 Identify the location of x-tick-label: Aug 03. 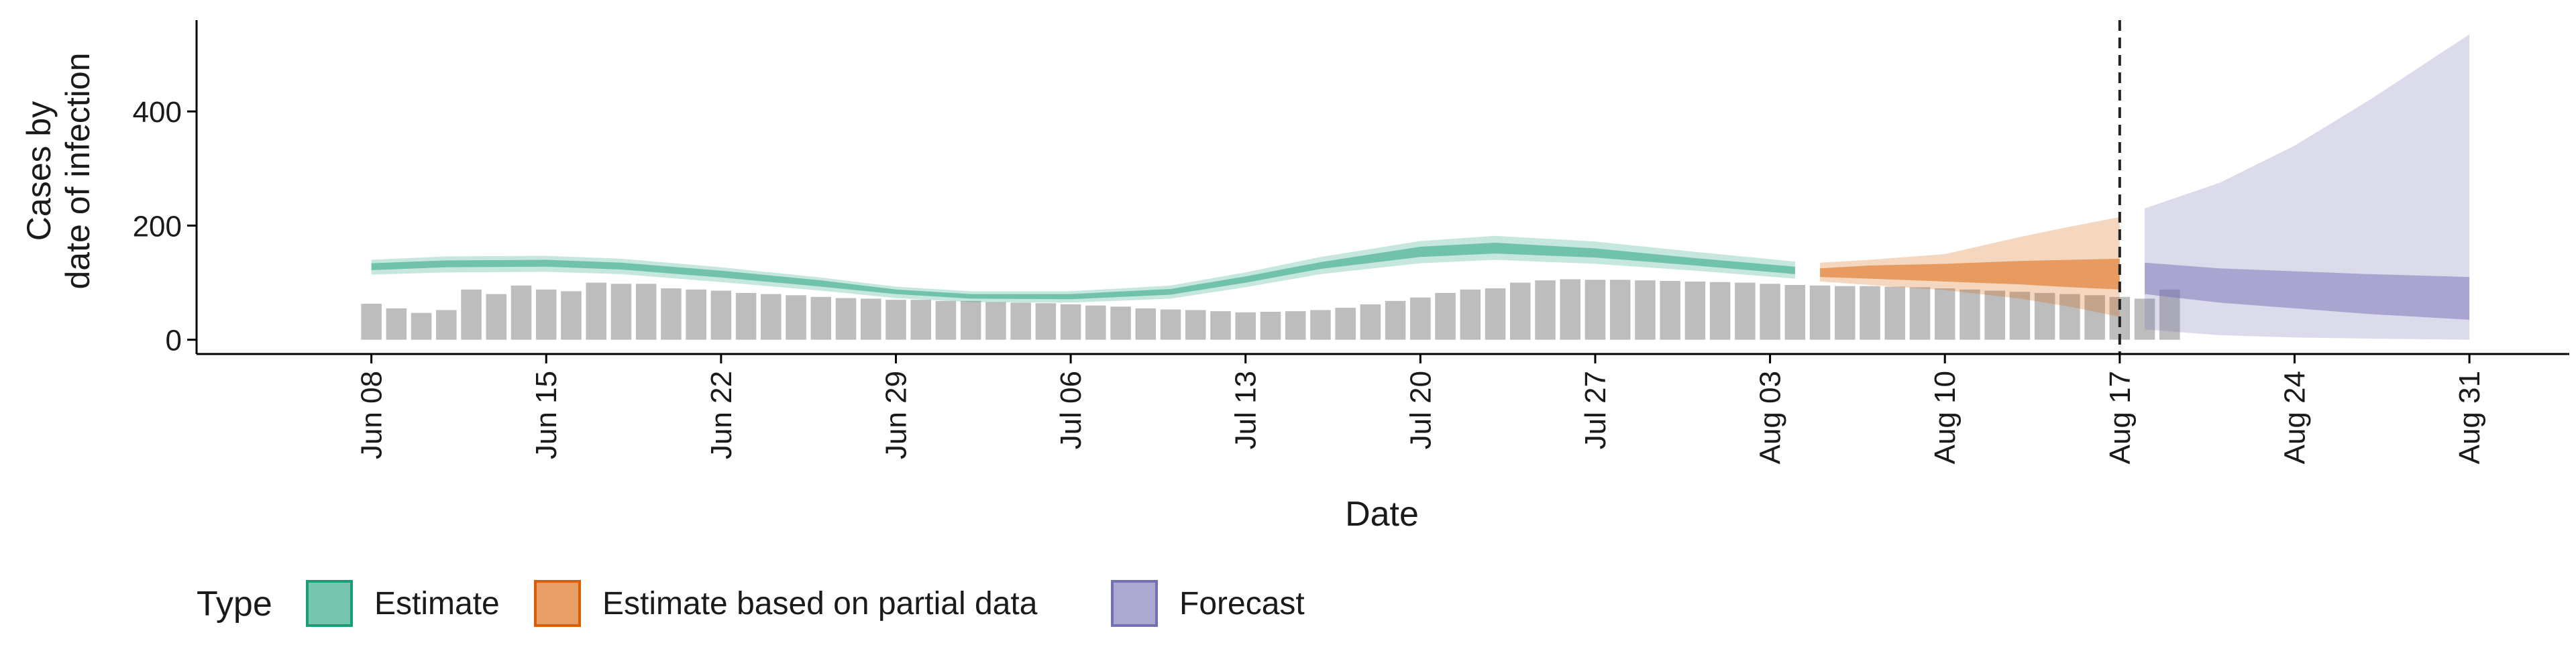
(1770, 417).